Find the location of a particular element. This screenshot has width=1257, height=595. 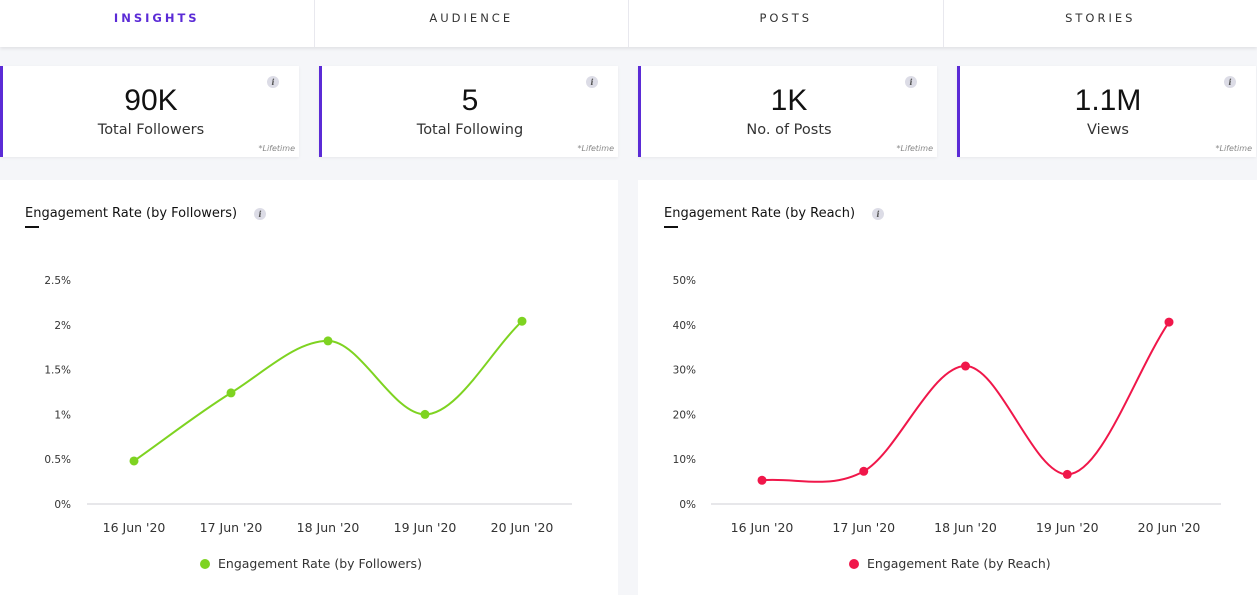

stat-card-views: 1.1M Views i *Lifetime is located at coordinates (1106, 111).